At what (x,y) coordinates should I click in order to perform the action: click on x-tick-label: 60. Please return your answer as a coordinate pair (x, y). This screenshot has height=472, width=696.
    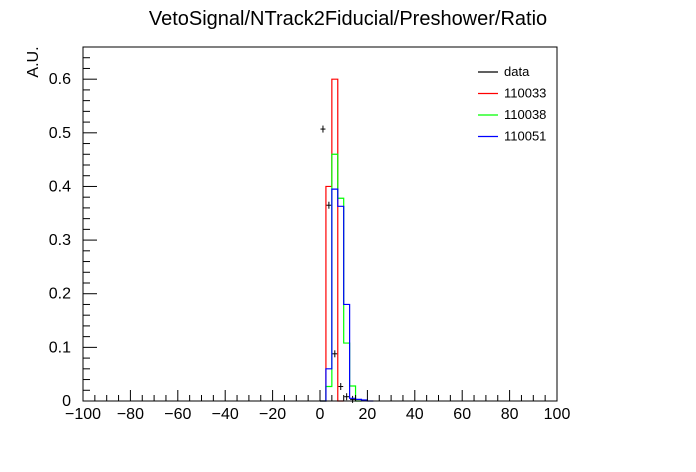
    Looking at the image, I should click on (462, 414).